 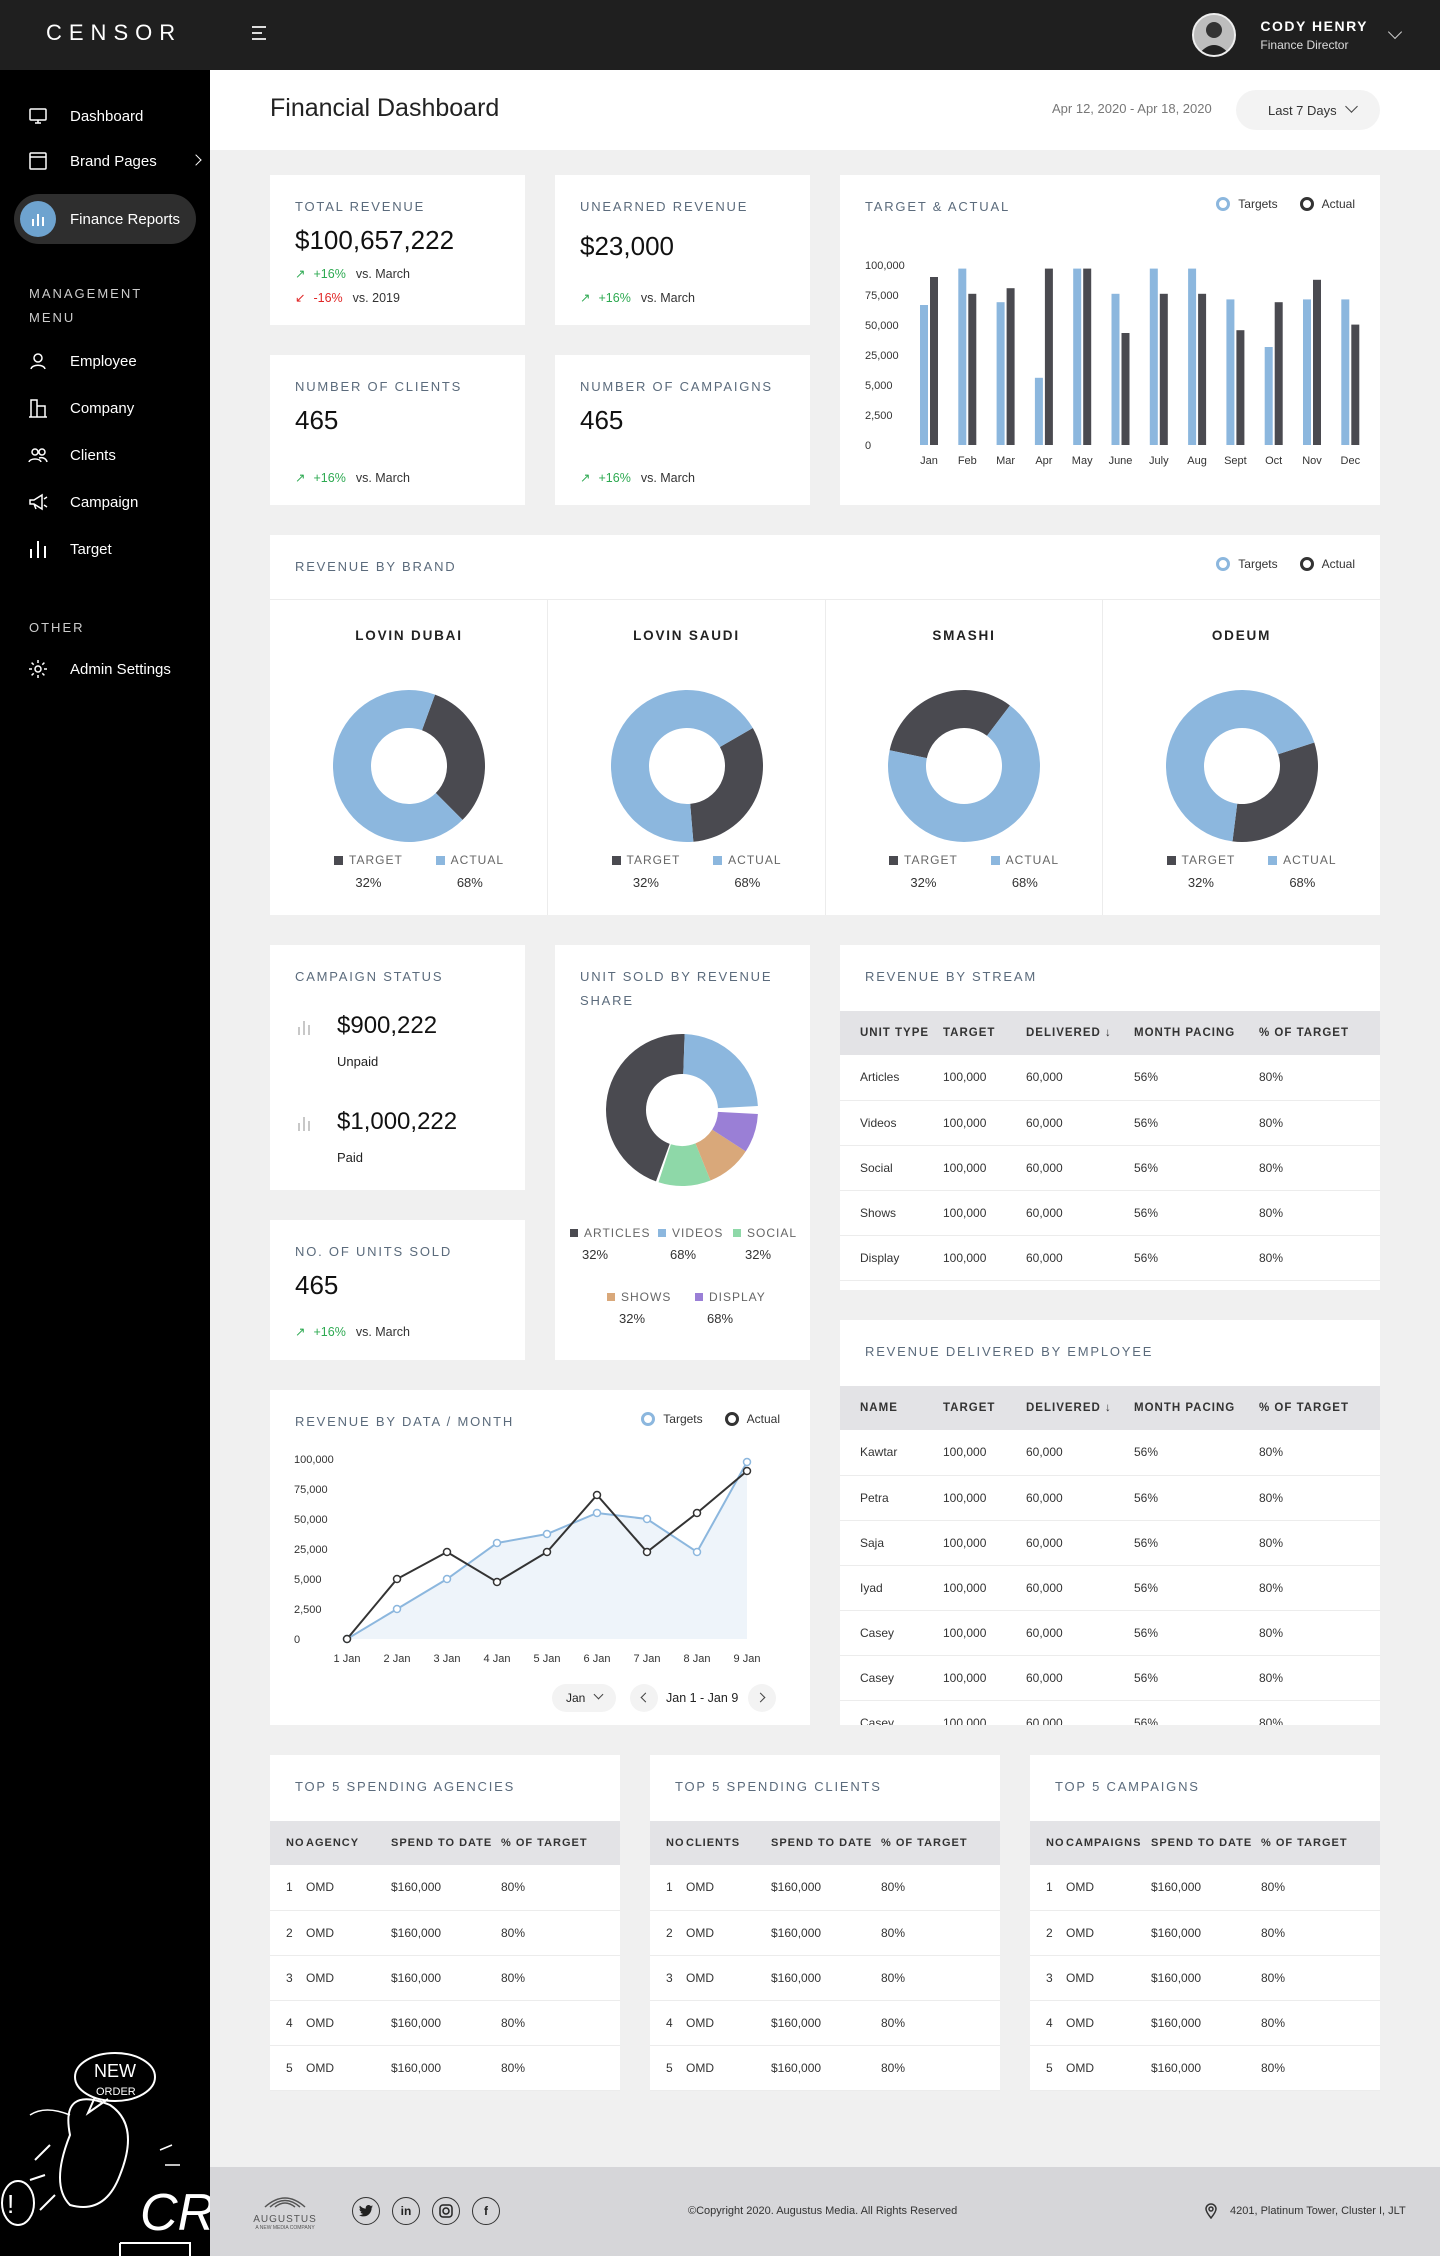 What do you see at coordinates (82, 361) in the screenshot?
I see `sidebar-item-employee: Employee` at bounding box center [82, 361].